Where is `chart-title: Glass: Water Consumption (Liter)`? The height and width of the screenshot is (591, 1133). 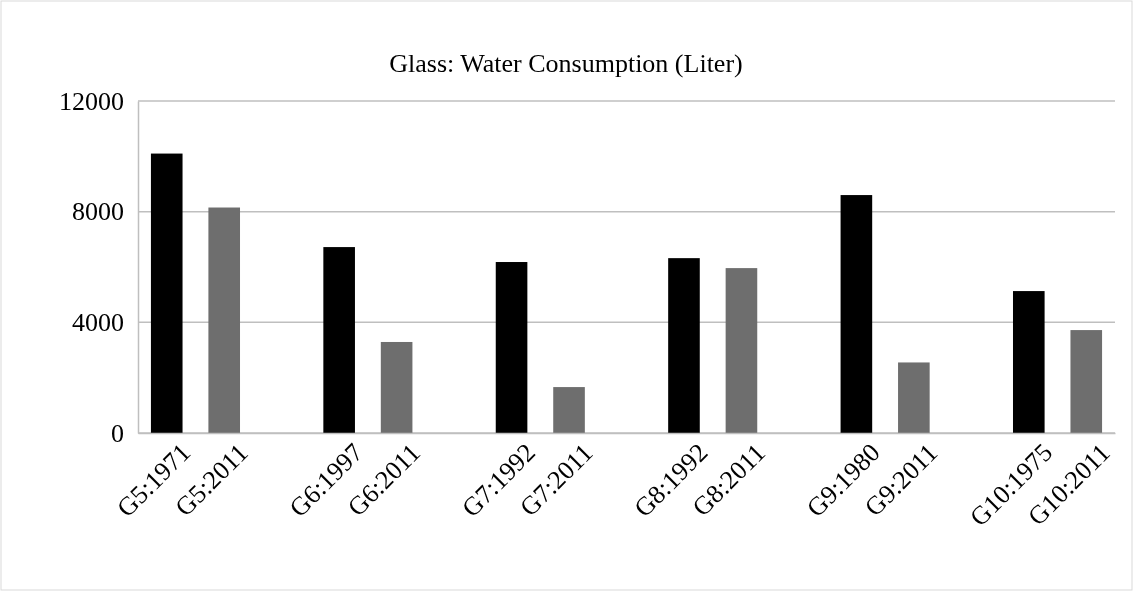 chart-title: Glass: Water Consumption (Liter) is located at coordinates (566, 63).